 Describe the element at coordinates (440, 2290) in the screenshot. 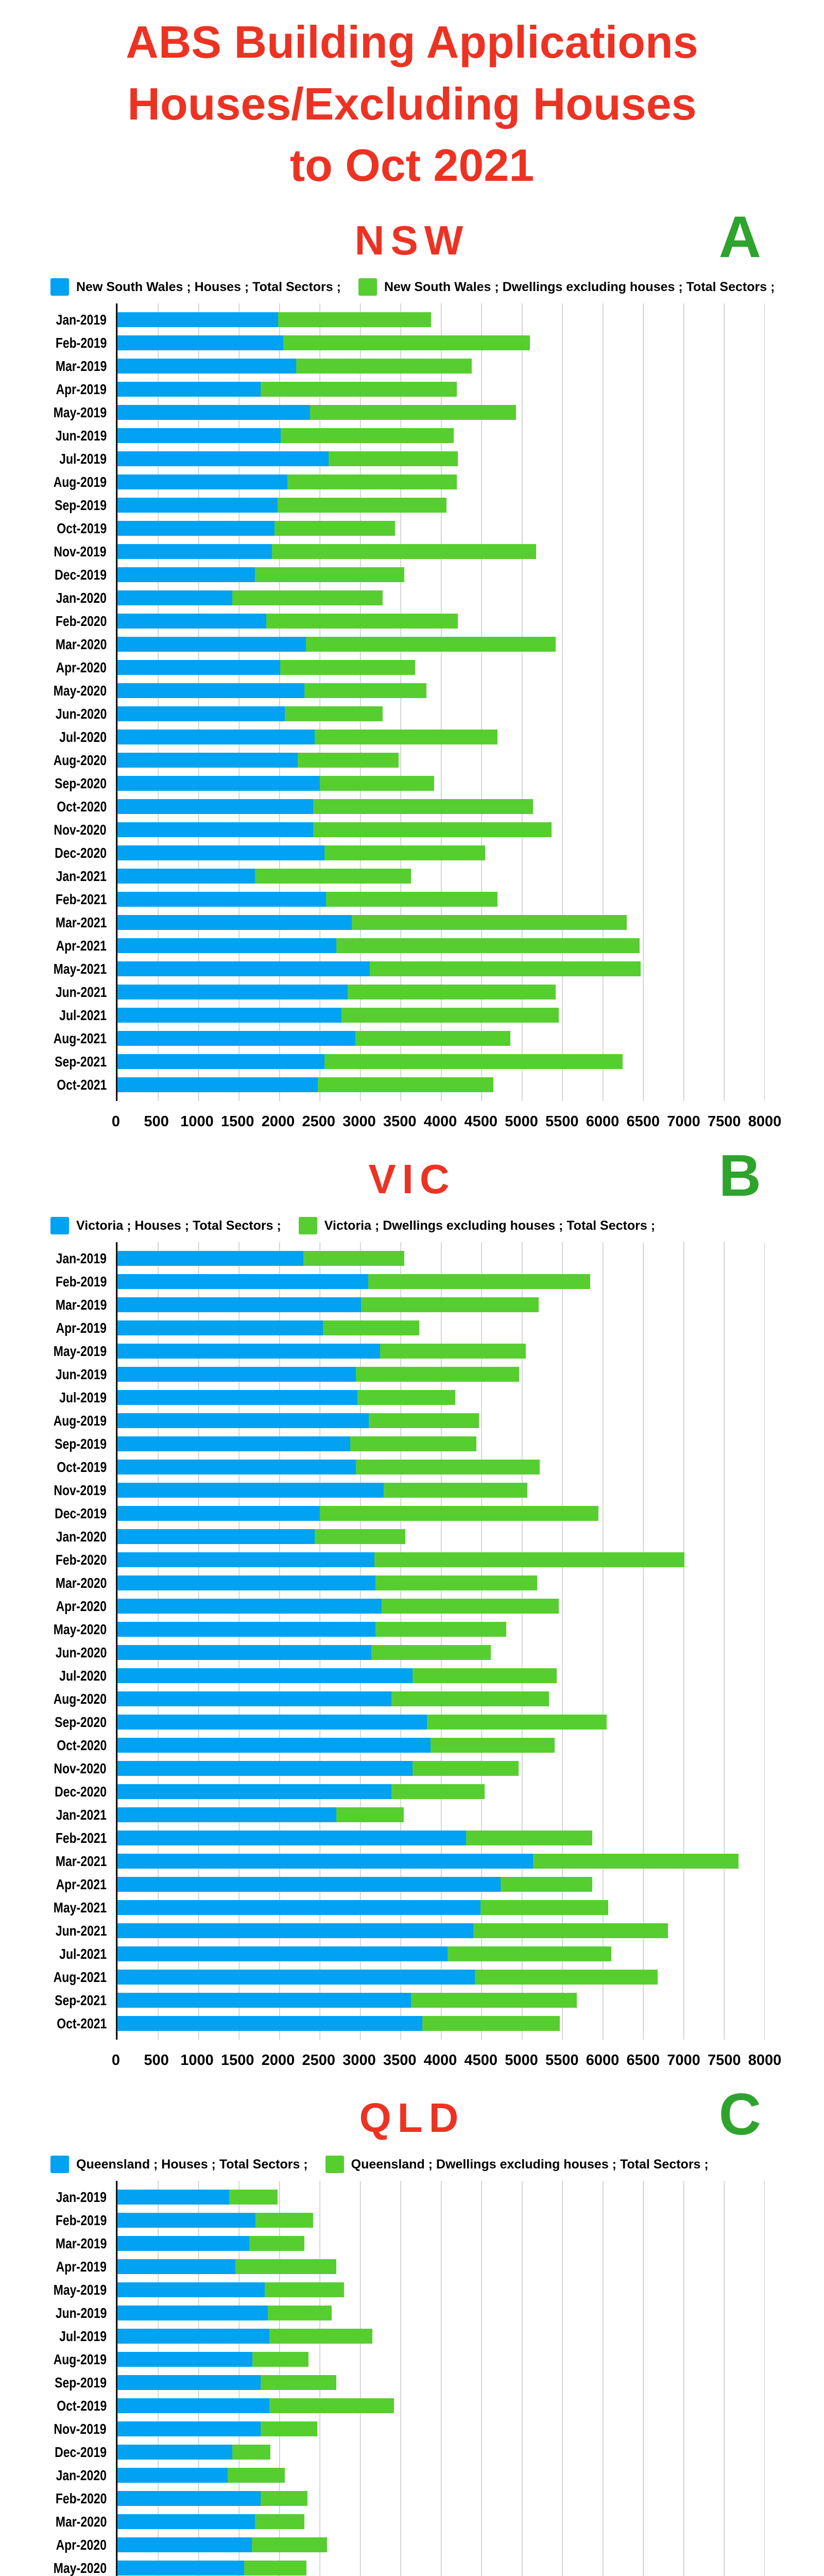

I see `stacked-bar-may-2019` at that location.